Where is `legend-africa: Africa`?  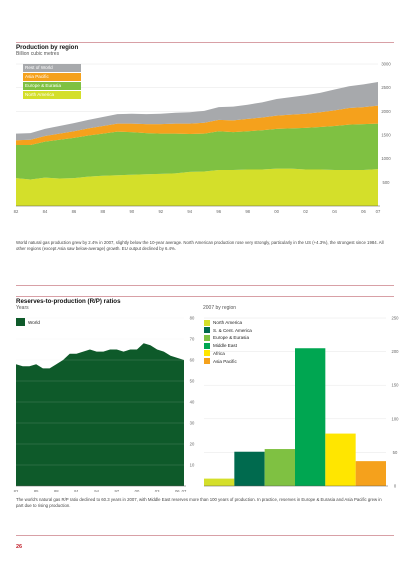
legend-africa: Africa is located at coordinates (219, 353).